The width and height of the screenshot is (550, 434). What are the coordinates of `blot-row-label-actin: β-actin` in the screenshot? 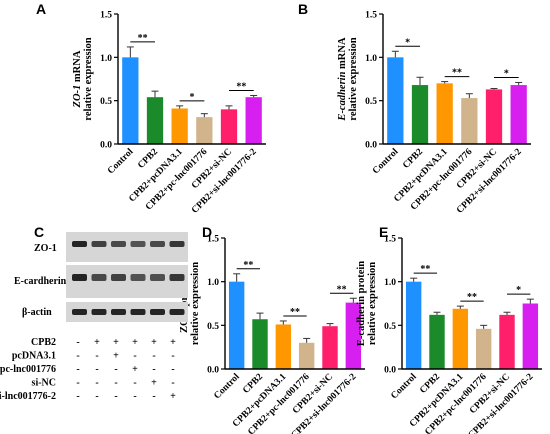 It's located at (37, 312).